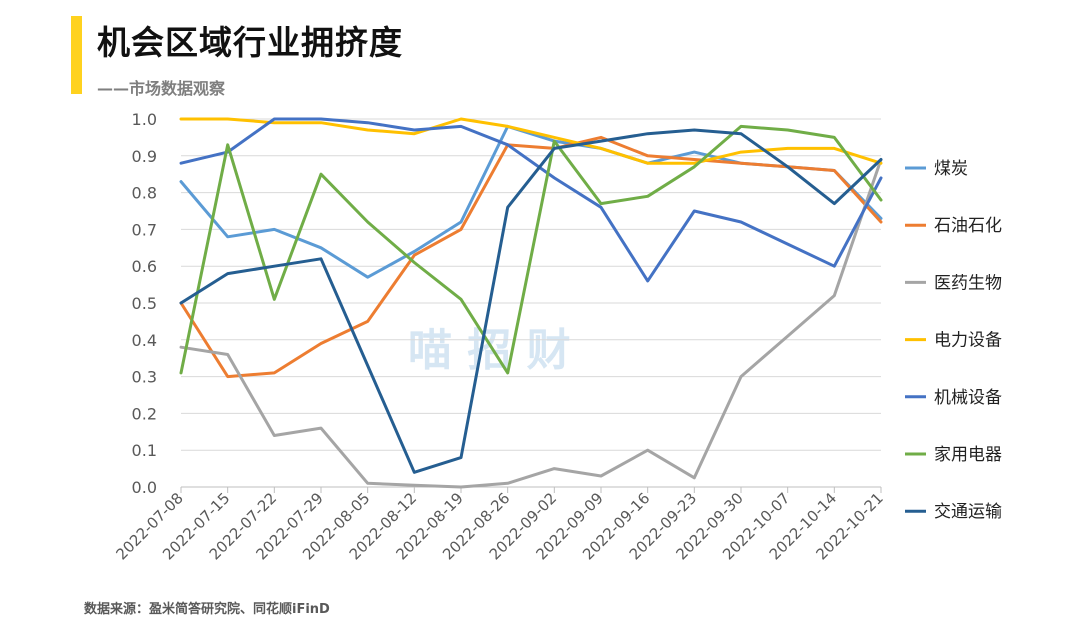 Image resolution: width=1080 pixels, height=626 pixels. Describe the element at coordinates (951, 169) in the screenshot. I see `legend-label: 煤炭` at that location.